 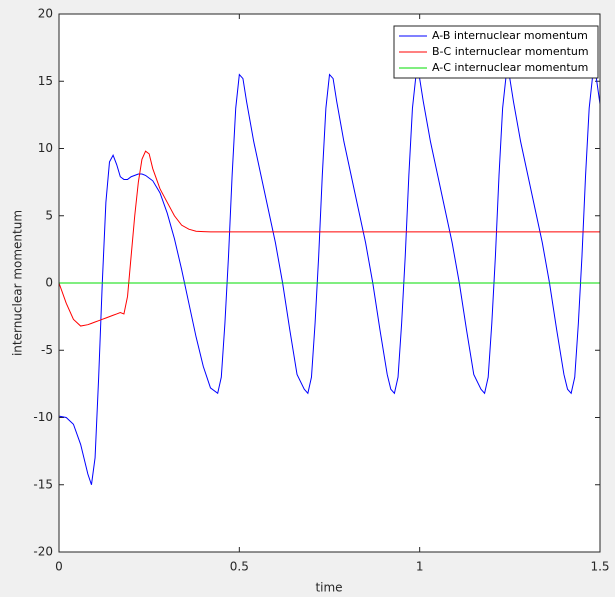 I want to click on x-tick-label: 1, so click(x=420, y=567).